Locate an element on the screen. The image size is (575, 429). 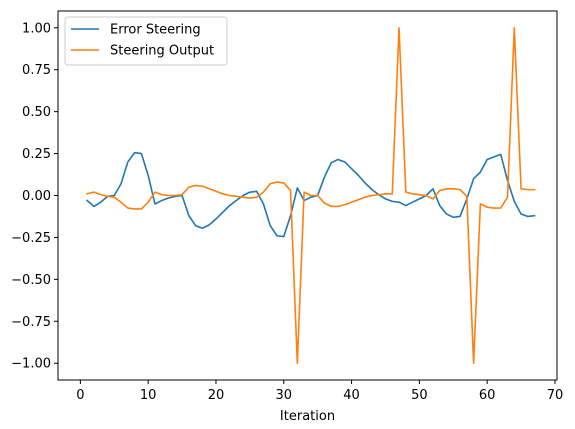
legend-box is located at coordinates (146, 41).